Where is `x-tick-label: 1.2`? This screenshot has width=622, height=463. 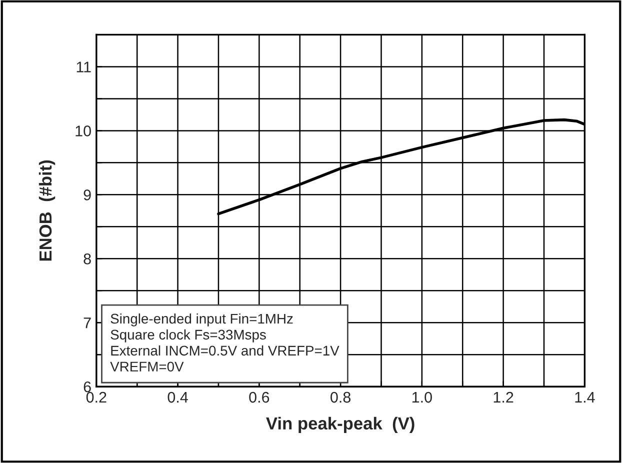
x-tick-label: 1.2 is located at coordinates (504, 397).